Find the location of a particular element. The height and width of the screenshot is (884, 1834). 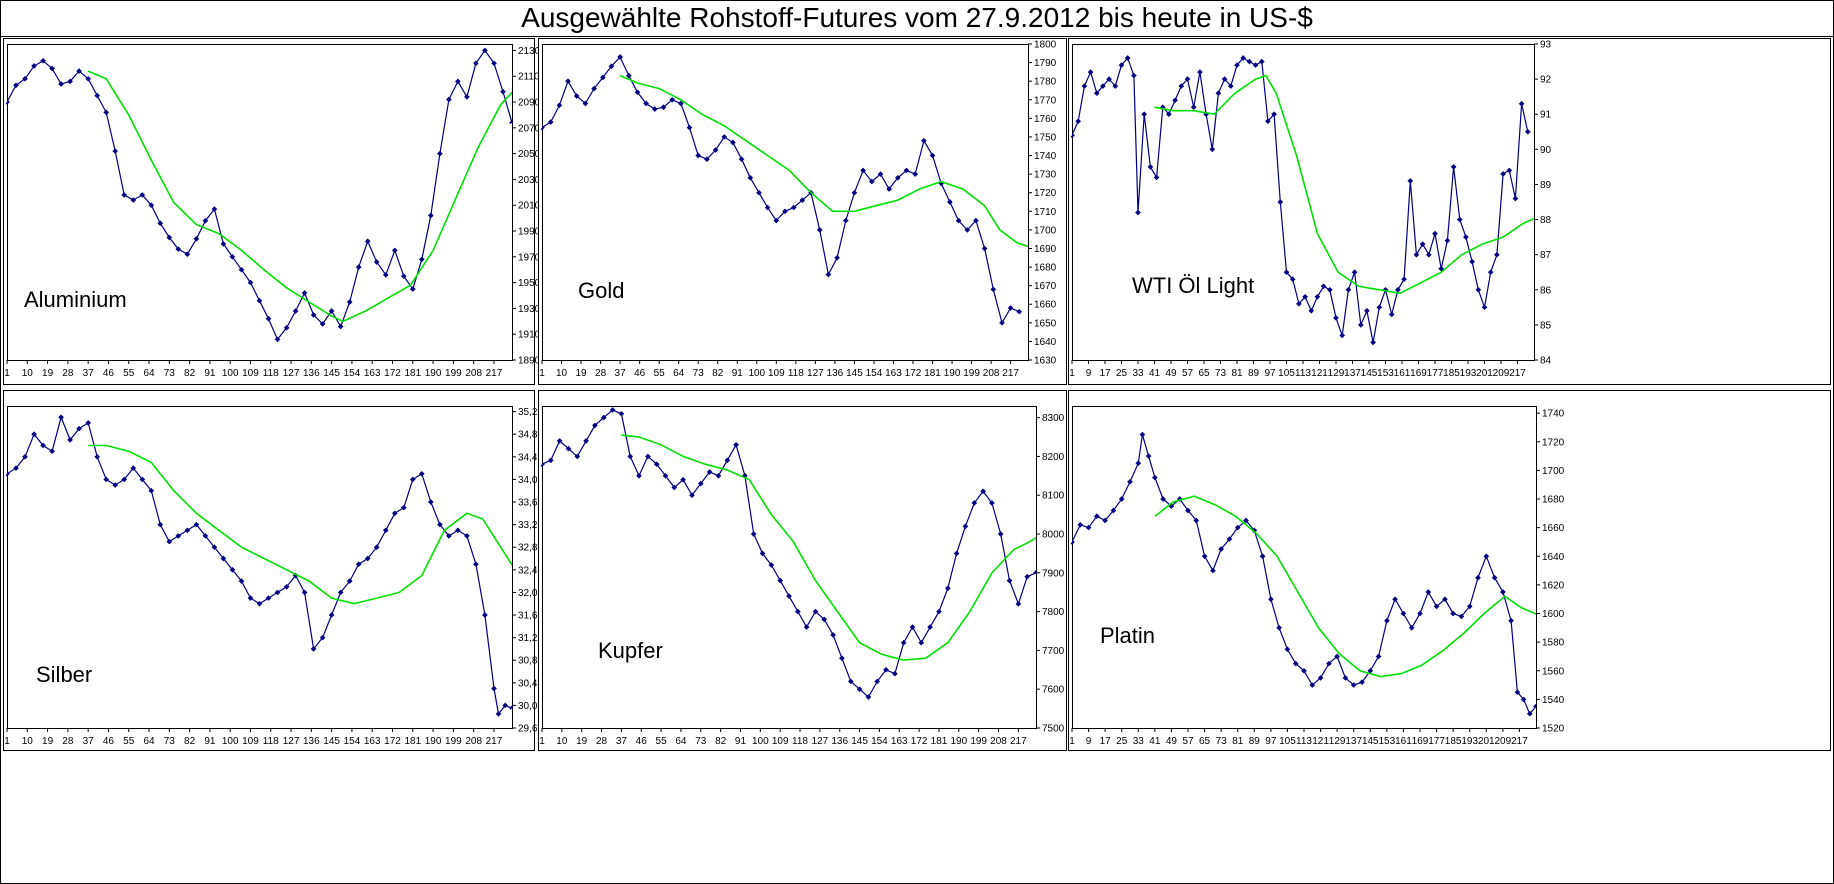

x-tick-label: 137 is located at coordinates (1353, 741).